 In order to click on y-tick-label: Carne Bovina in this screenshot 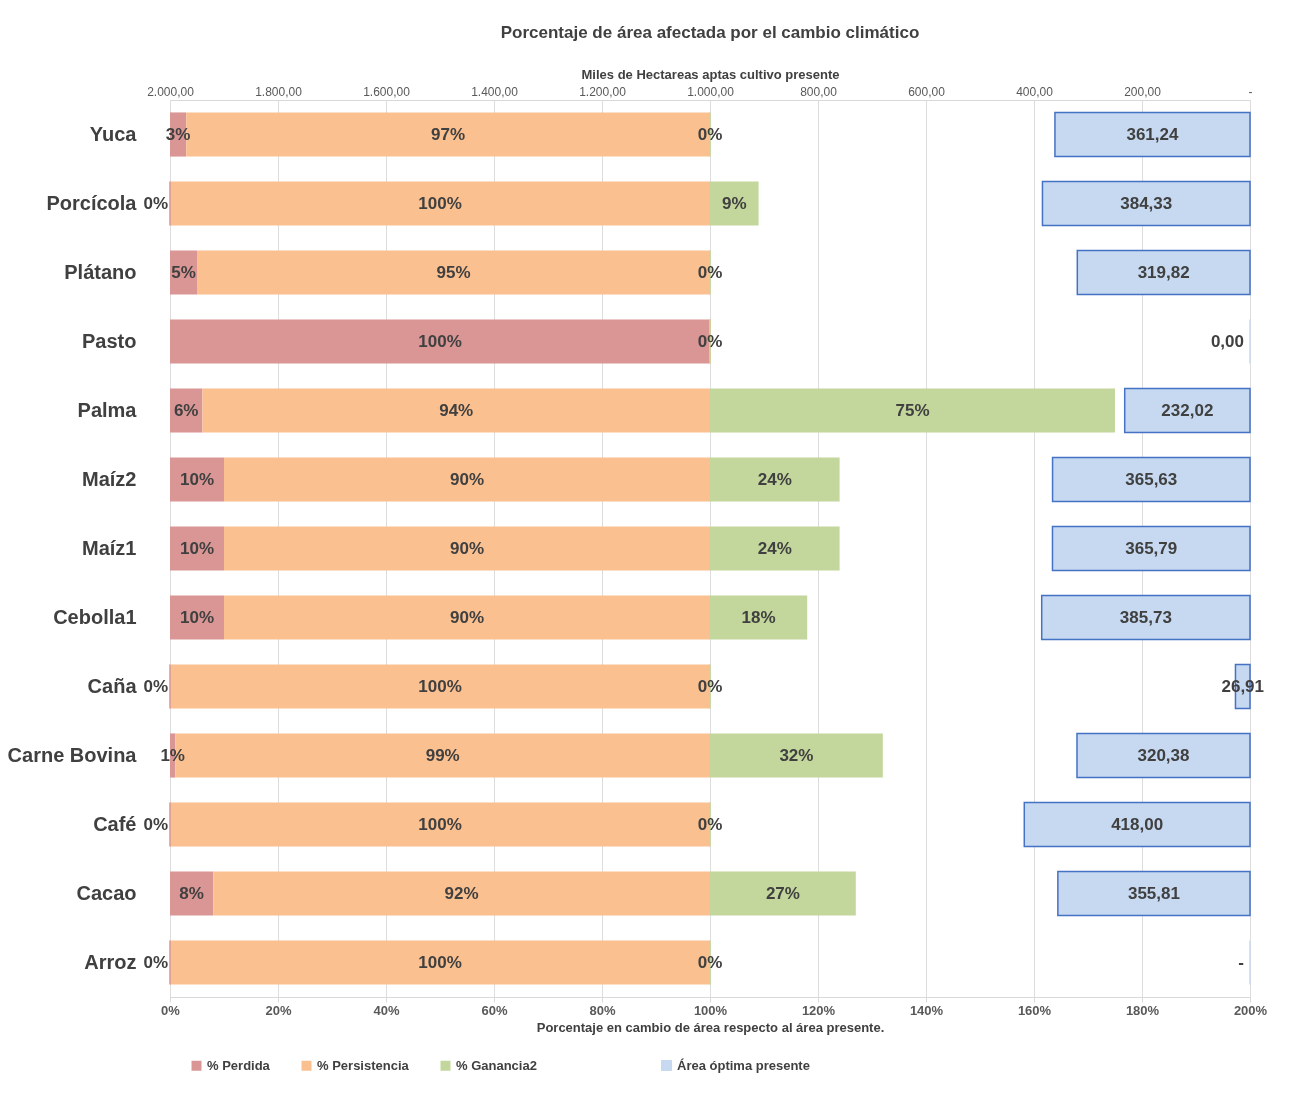, I will do `click(72, 754)`.